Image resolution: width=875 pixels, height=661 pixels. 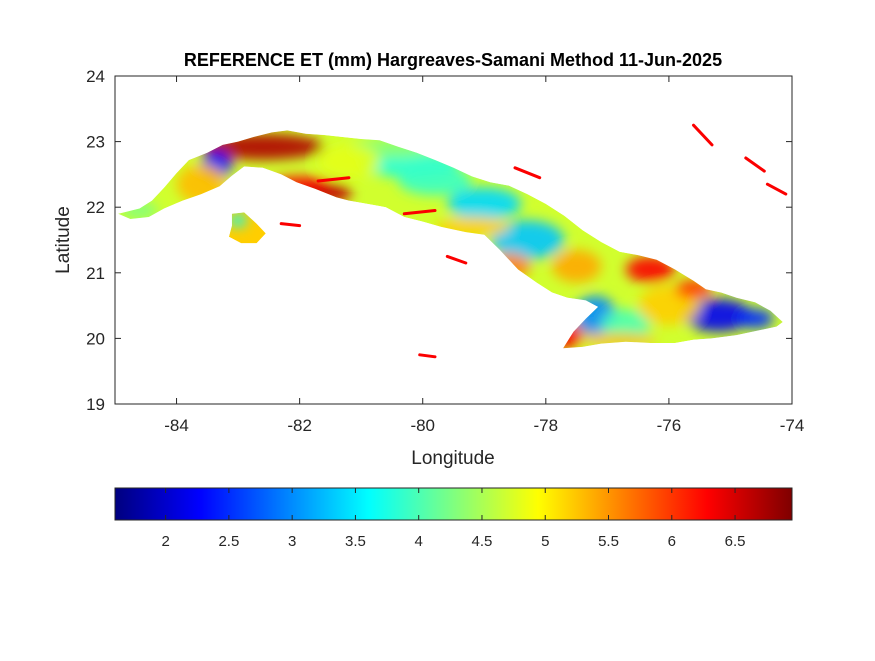 What do you see at coordinates (63, 240) in the screenshot?
I see `y-axis-label: Latitude` at bounding box center [63, 240].